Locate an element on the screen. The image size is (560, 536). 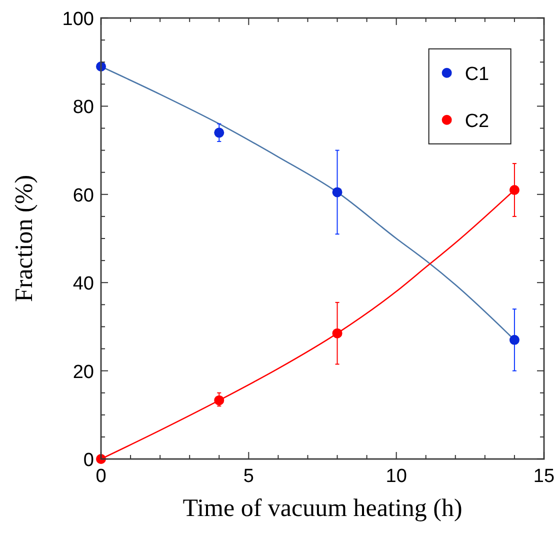
x-tick-label: 5 is located at coordinates (248, 476).